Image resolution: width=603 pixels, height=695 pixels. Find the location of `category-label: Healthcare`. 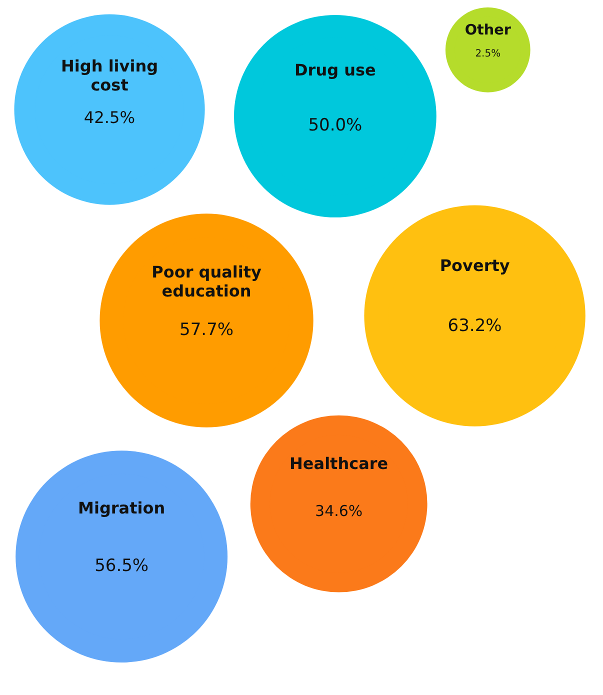

category-label: Healthcare is located at coordinates (339, 463).